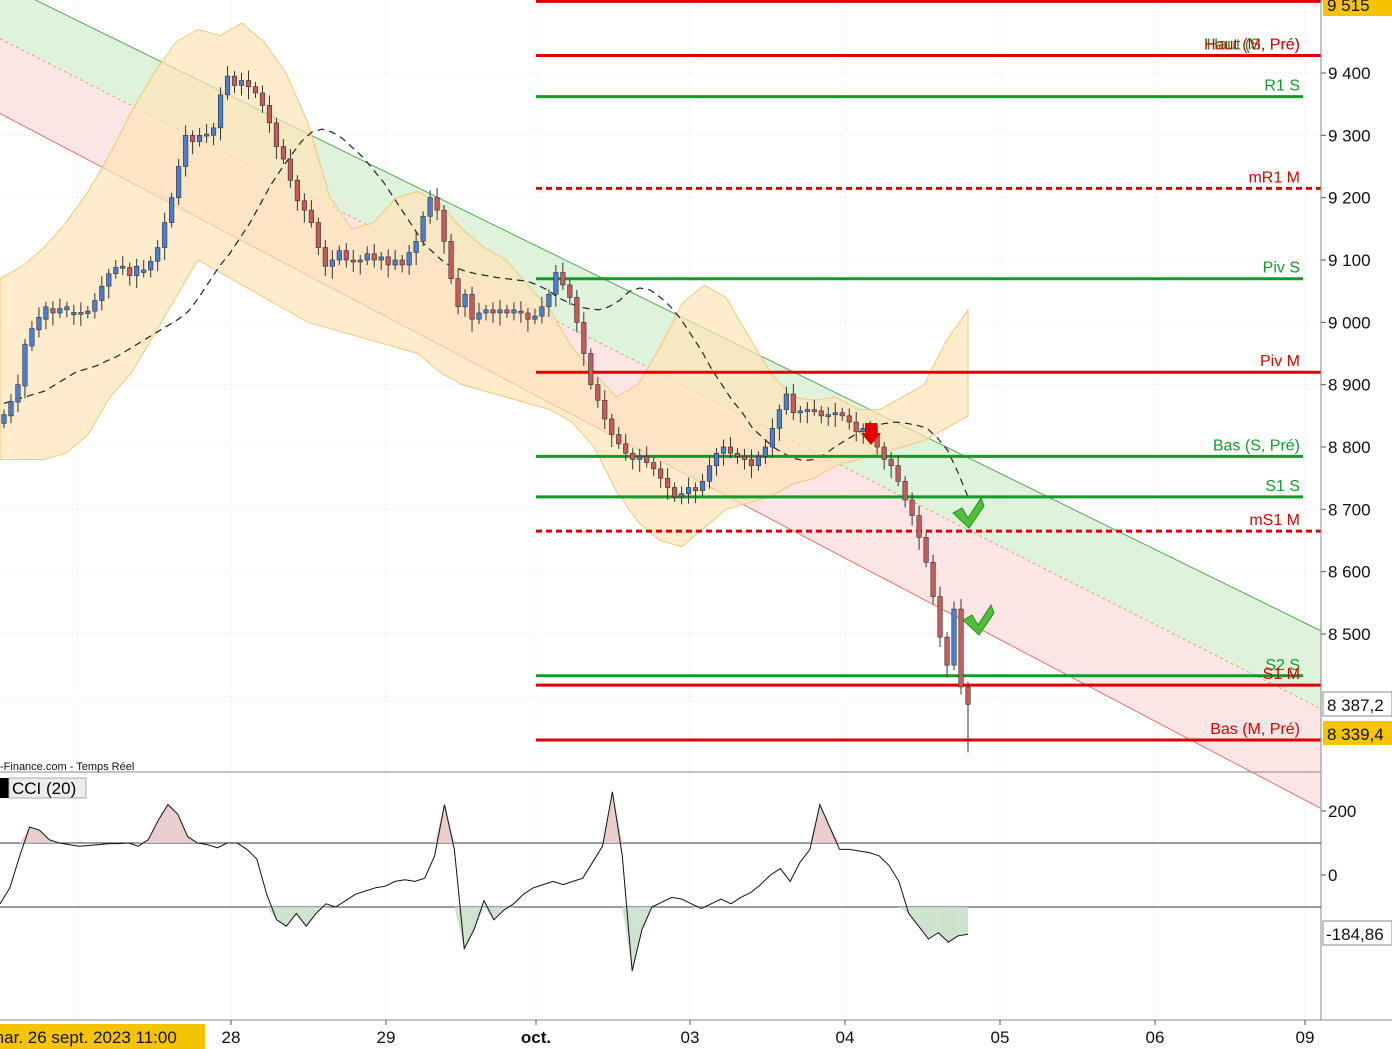  I want to click on x-tick-label: 03, so click(690, 1037).